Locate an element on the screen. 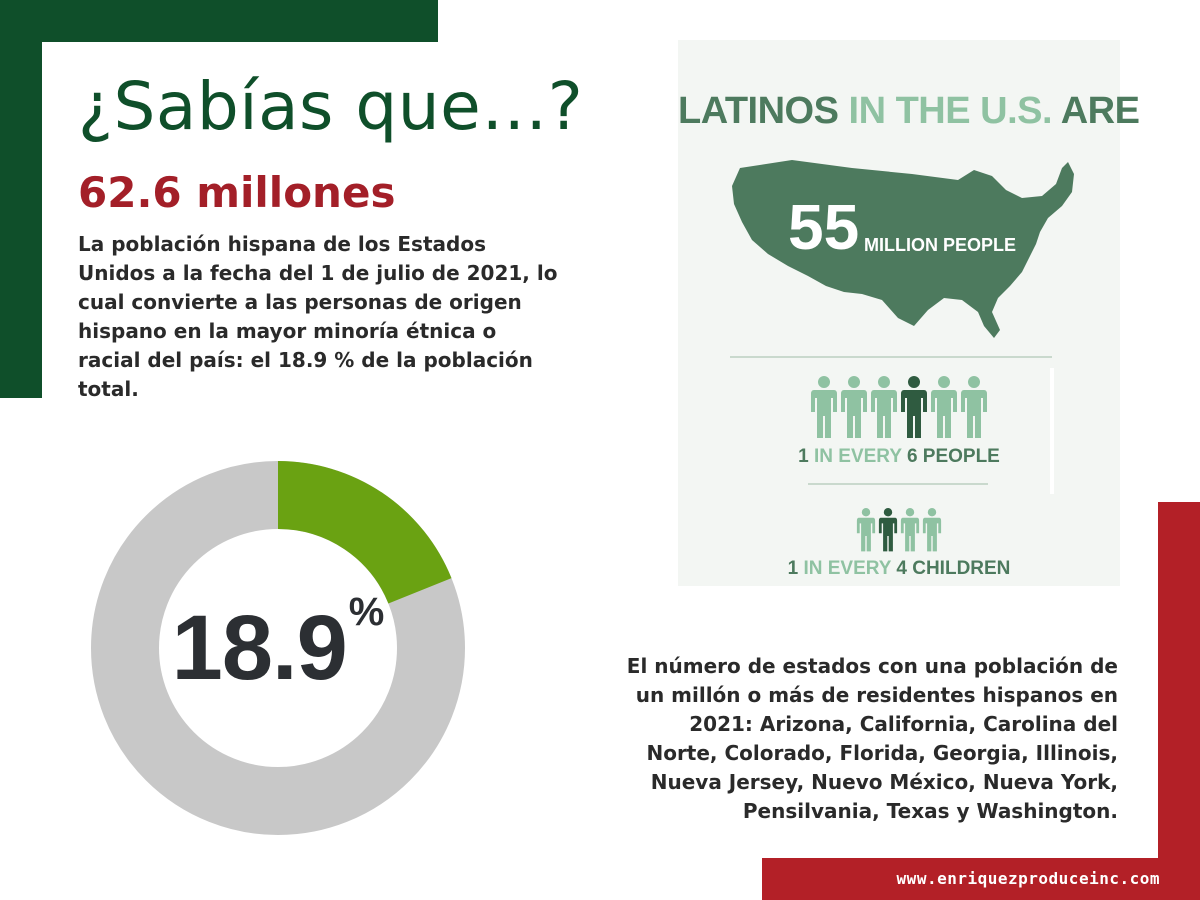 This screenshot has width=1200, height=900. stat-people-total: 6 PEOPLE is located at coordinates (953, 456).